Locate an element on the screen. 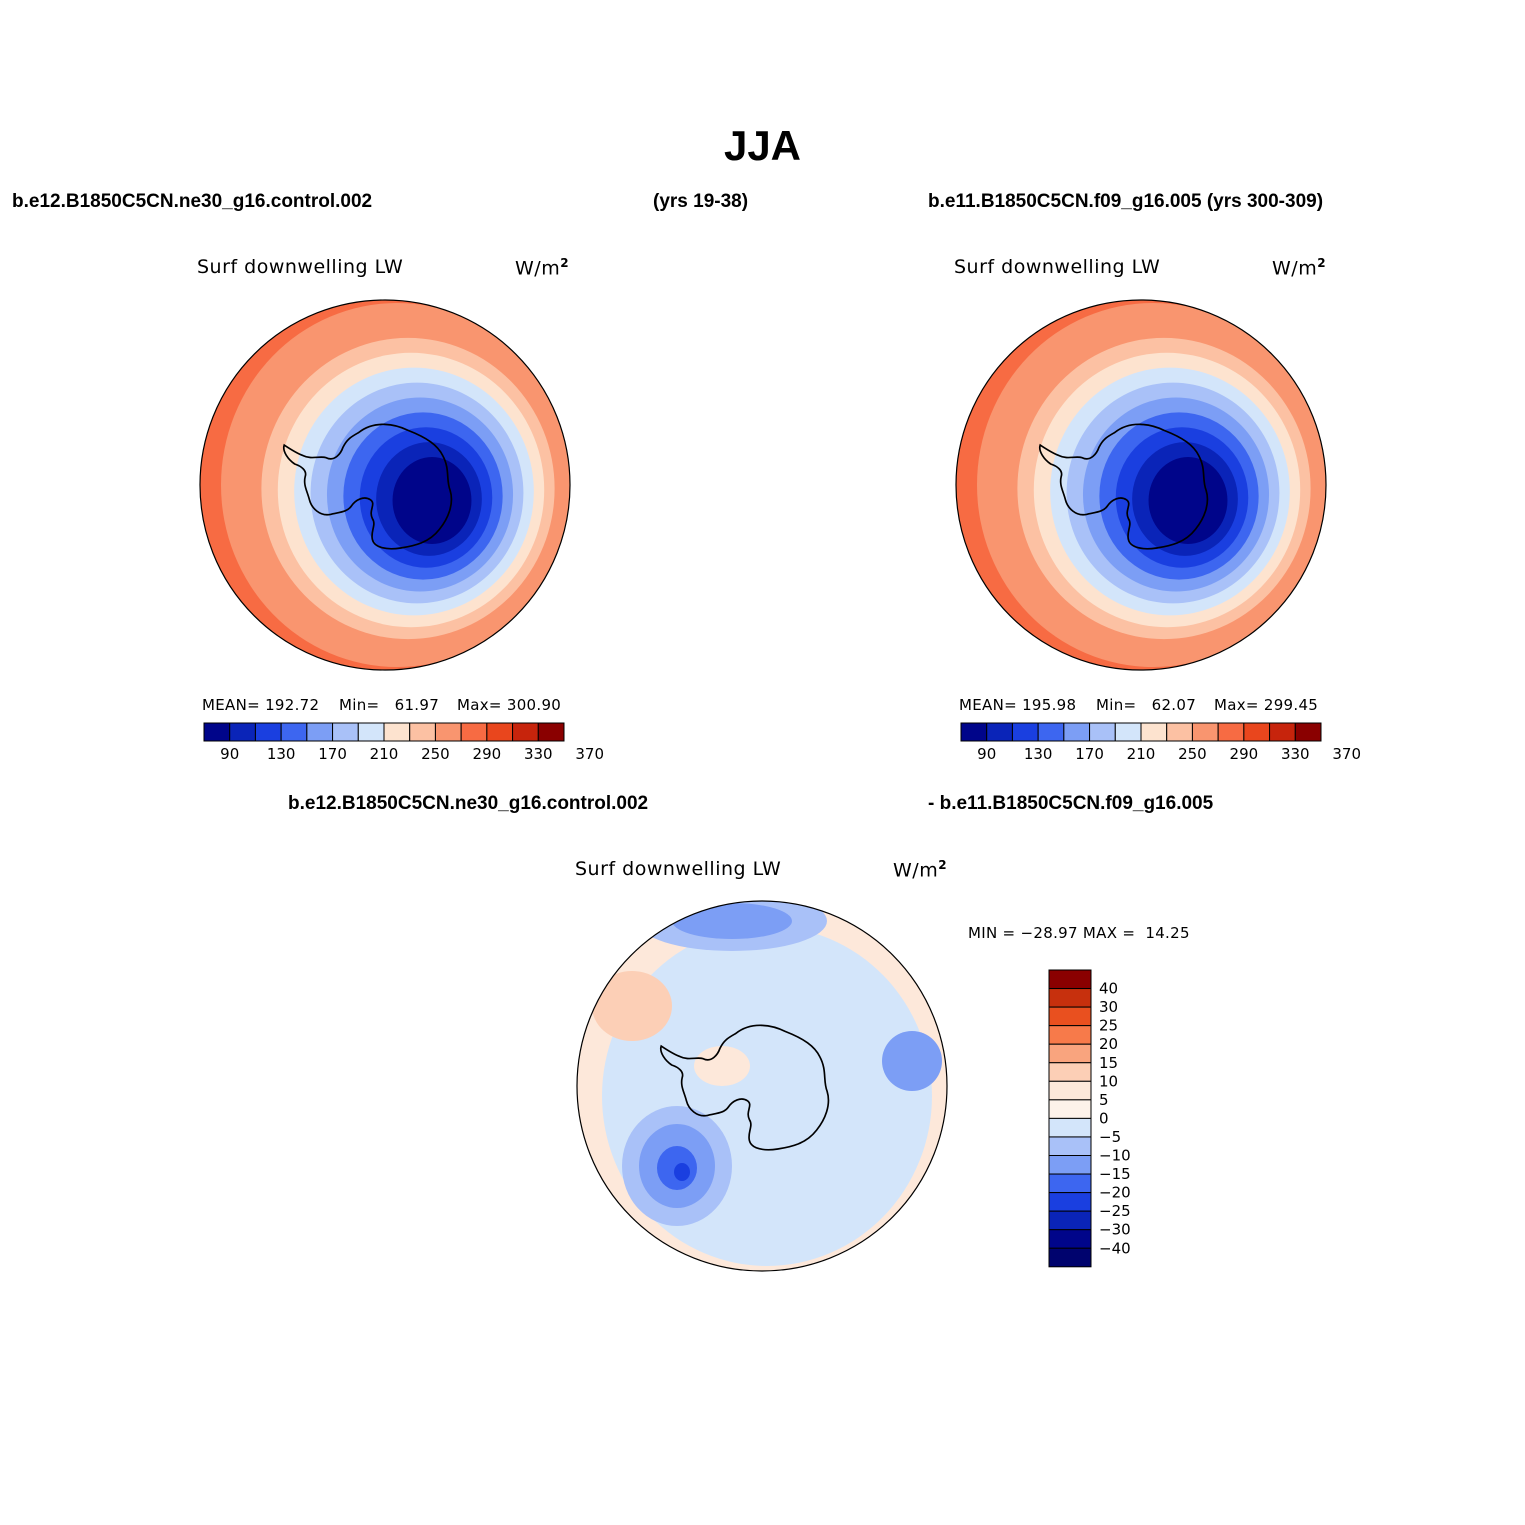 The width and height of the screenshot is (1525, 1525). panel3-units-sup: 2 is located at coordinates (943, 865).